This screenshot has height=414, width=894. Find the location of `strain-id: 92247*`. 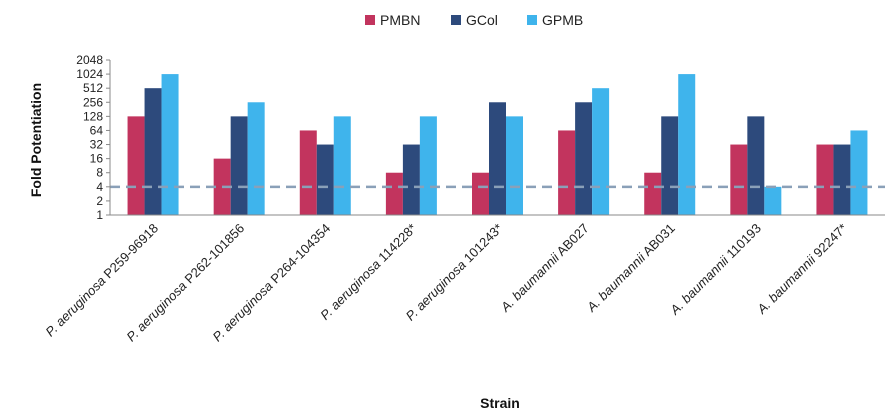

strain-id: 92247* is located at coordinates (829, 242).